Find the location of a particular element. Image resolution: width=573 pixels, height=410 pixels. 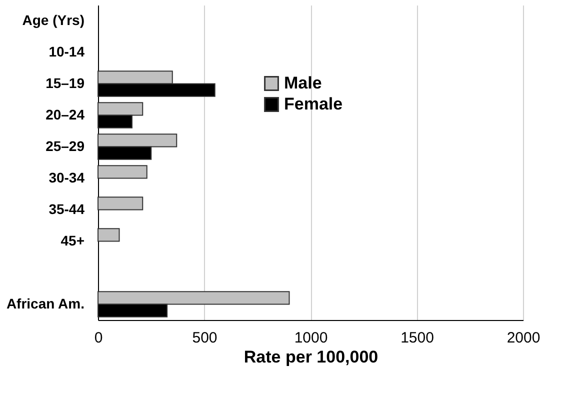

x-tick-label: 2000 is located at coordinates (523, 338).